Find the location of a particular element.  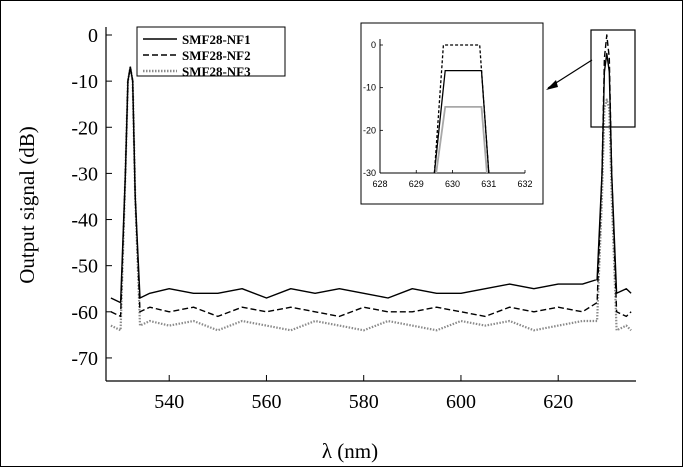

inset-y-tick-label: -10 is located at coordinates (369, 88).